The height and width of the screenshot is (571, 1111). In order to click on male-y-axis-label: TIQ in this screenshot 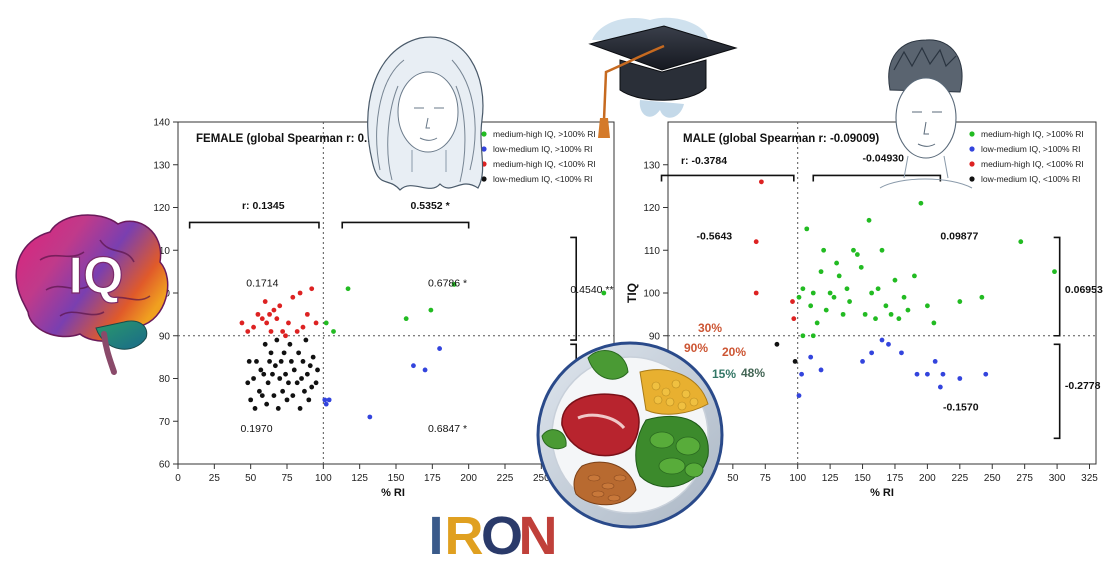, I will do `click(632, 293)`.